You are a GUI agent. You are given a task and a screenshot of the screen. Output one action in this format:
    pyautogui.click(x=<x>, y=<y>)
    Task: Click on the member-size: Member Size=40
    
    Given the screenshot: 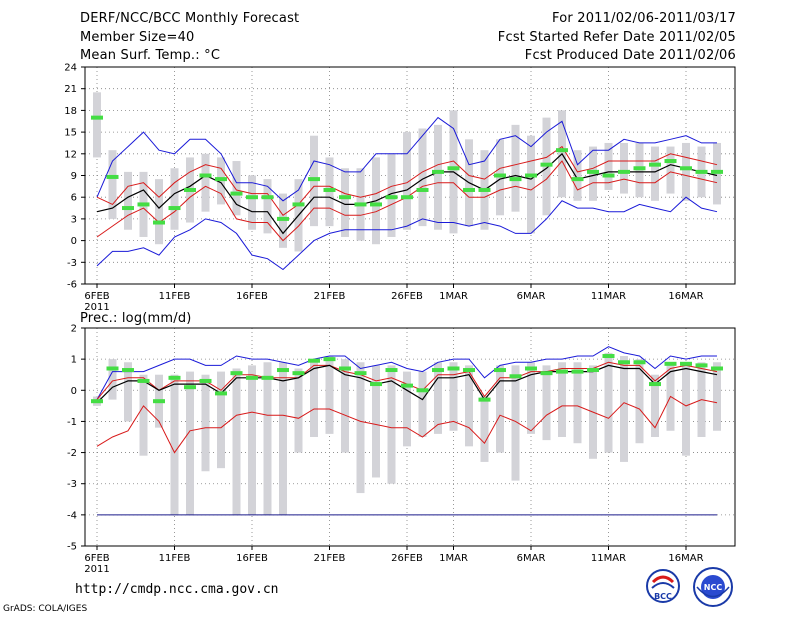 What is the action you would take?
    pyautogui.click(x=137, y=37)
    